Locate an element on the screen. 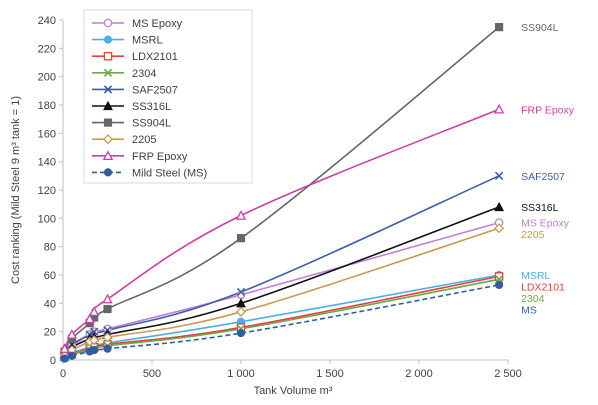 The width and height of the screenshot is (598, 405). legend-label: MS Epoxy is located at coordinates (157, 24).